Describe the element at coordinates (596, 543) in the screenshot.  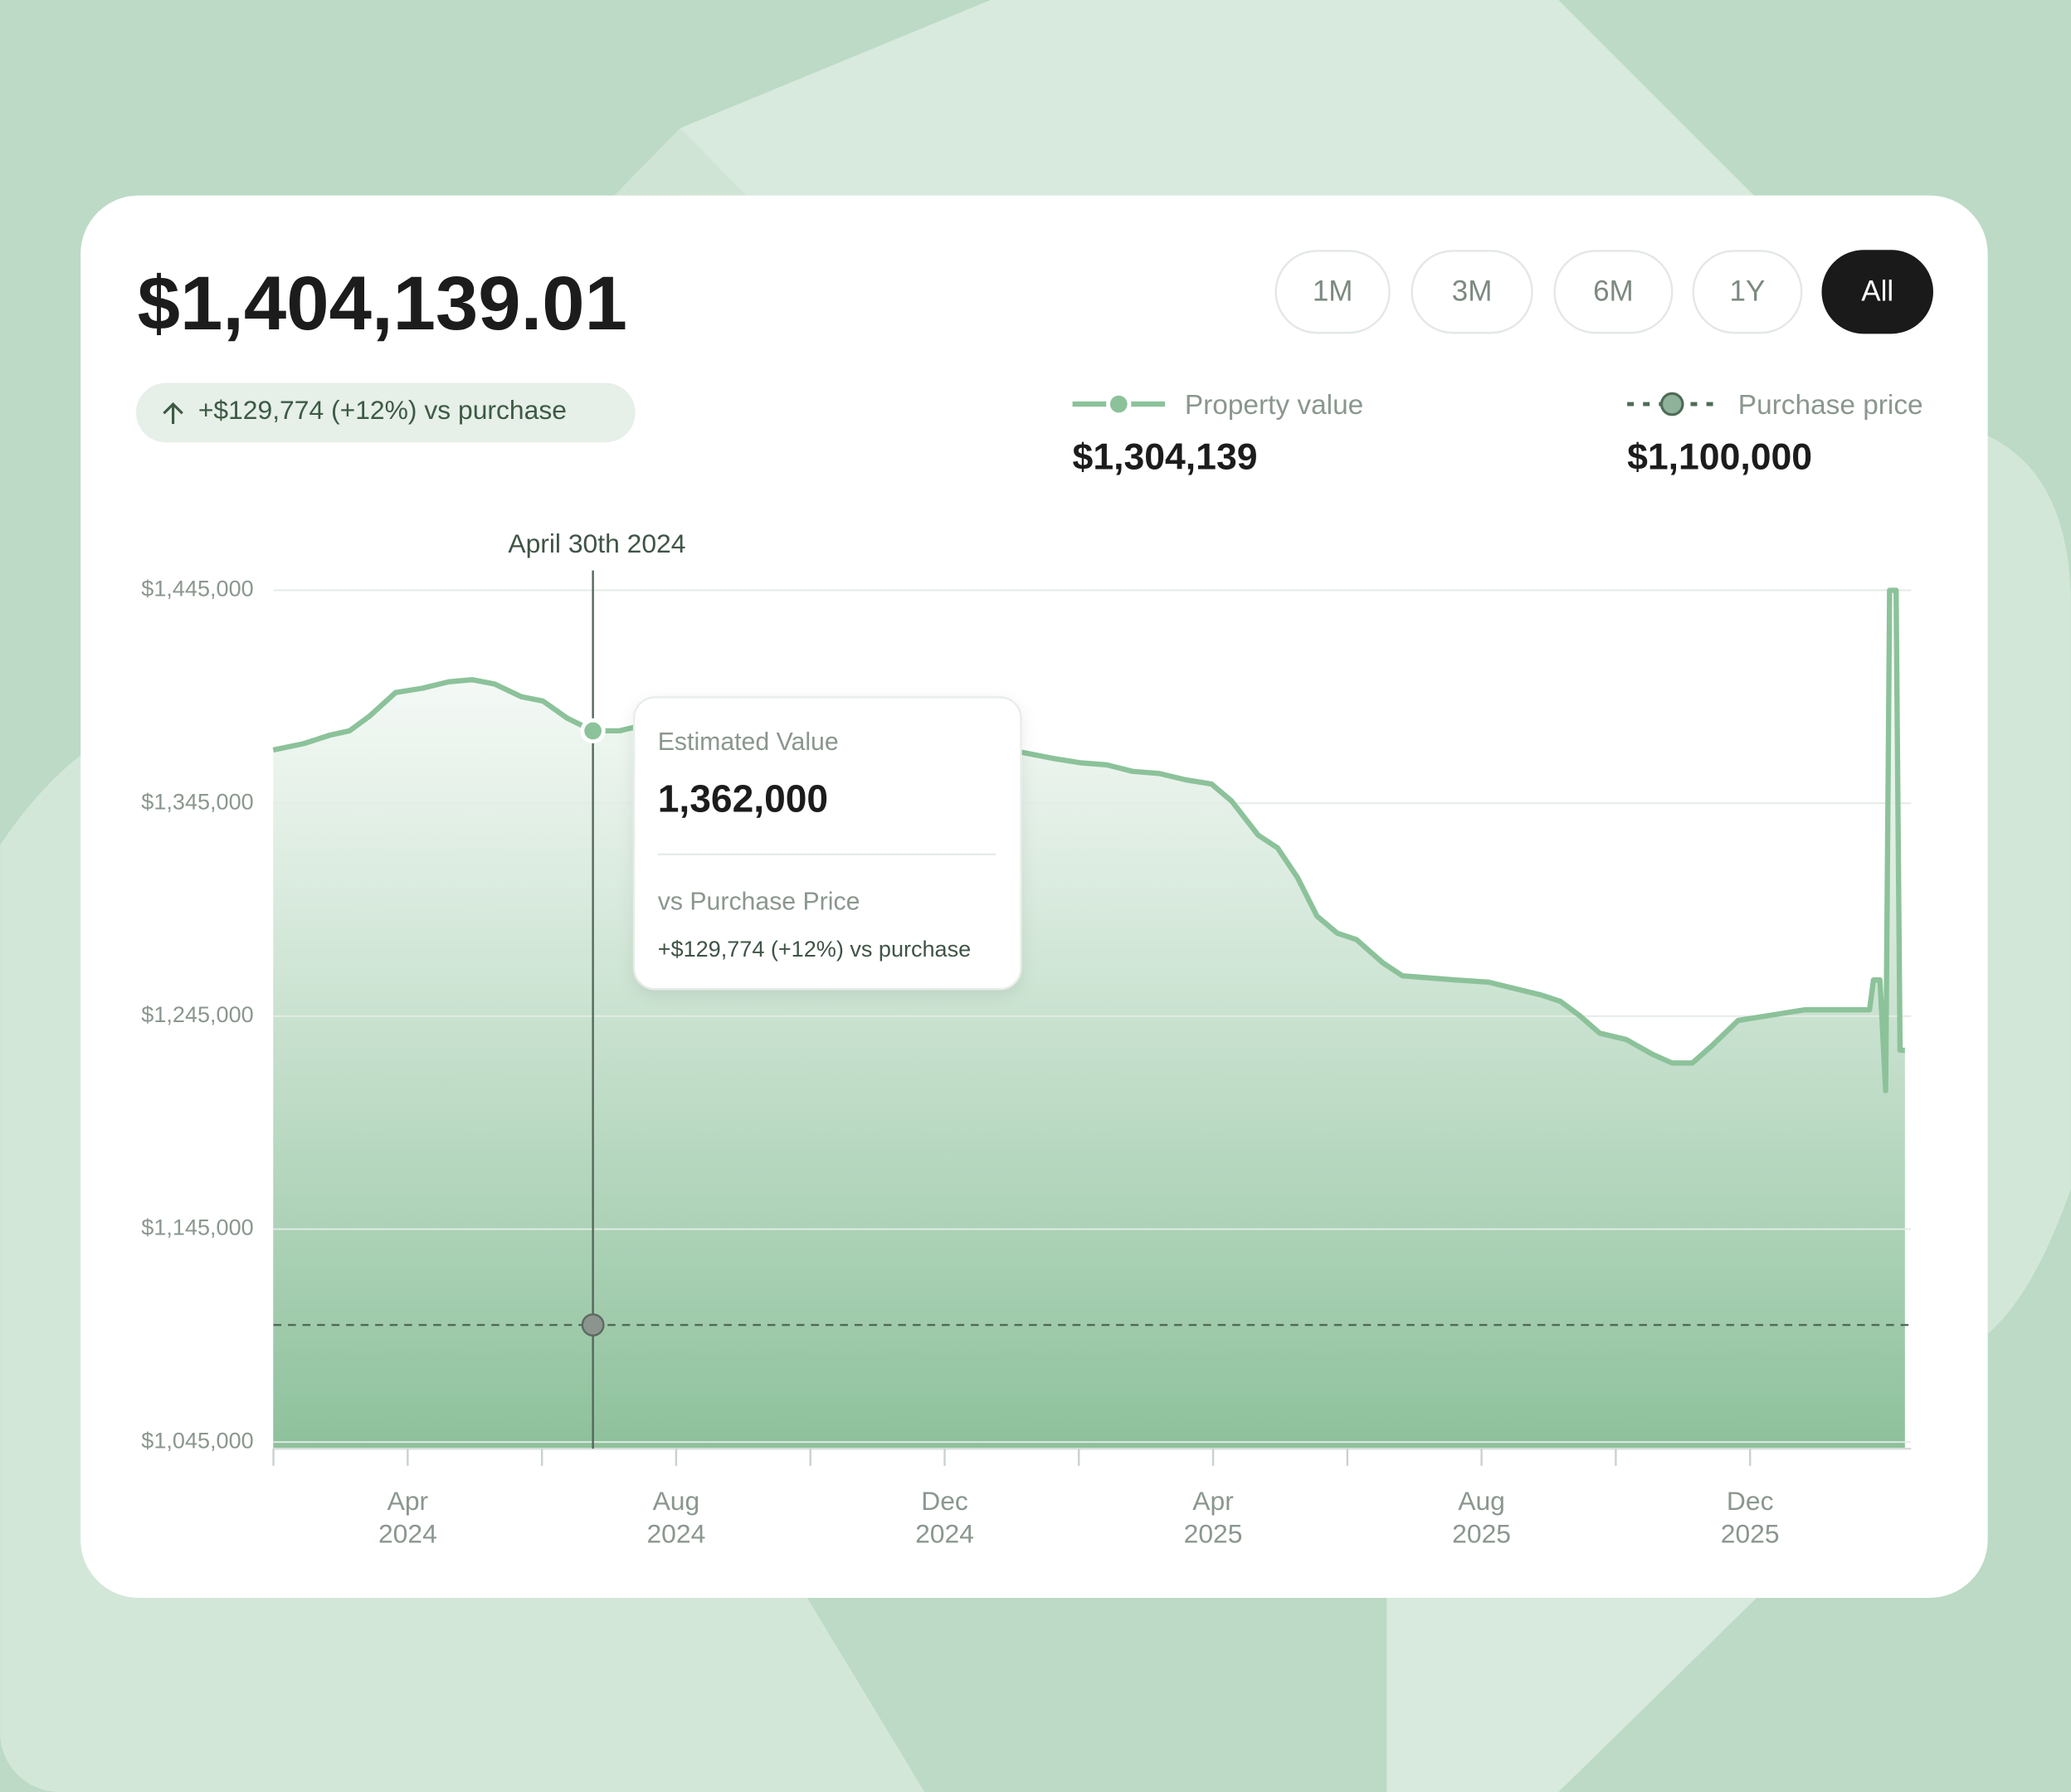
I see `cursor-label: April 30th 2024` at that location.